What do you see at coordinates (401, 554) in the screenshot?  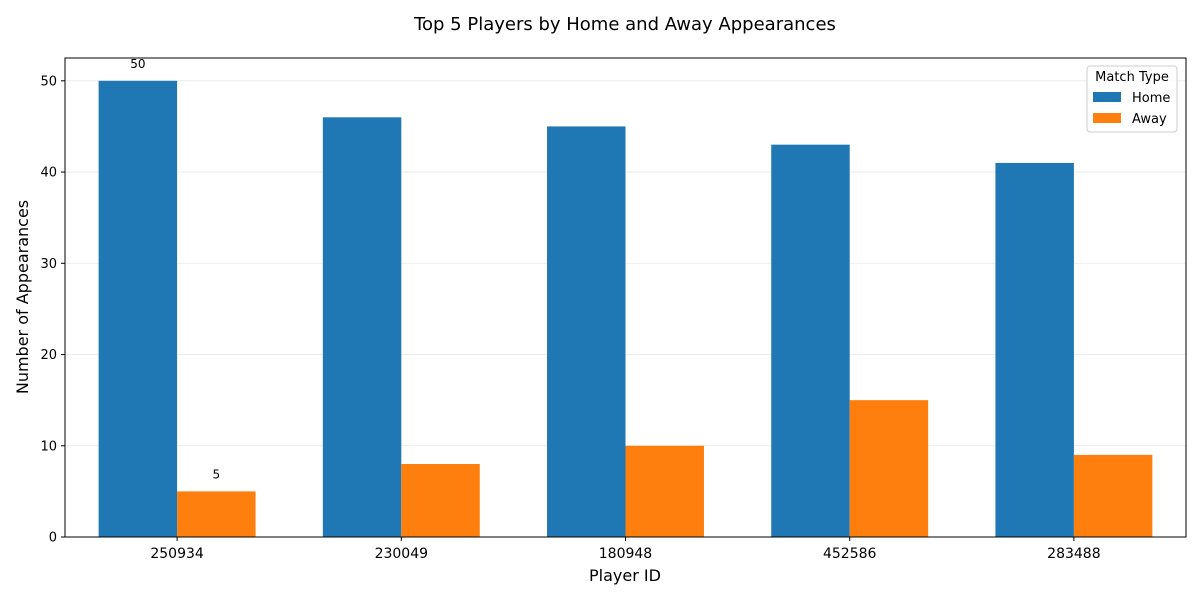 I see `x-tick-label: 230049` at bounding box center [401, 554].